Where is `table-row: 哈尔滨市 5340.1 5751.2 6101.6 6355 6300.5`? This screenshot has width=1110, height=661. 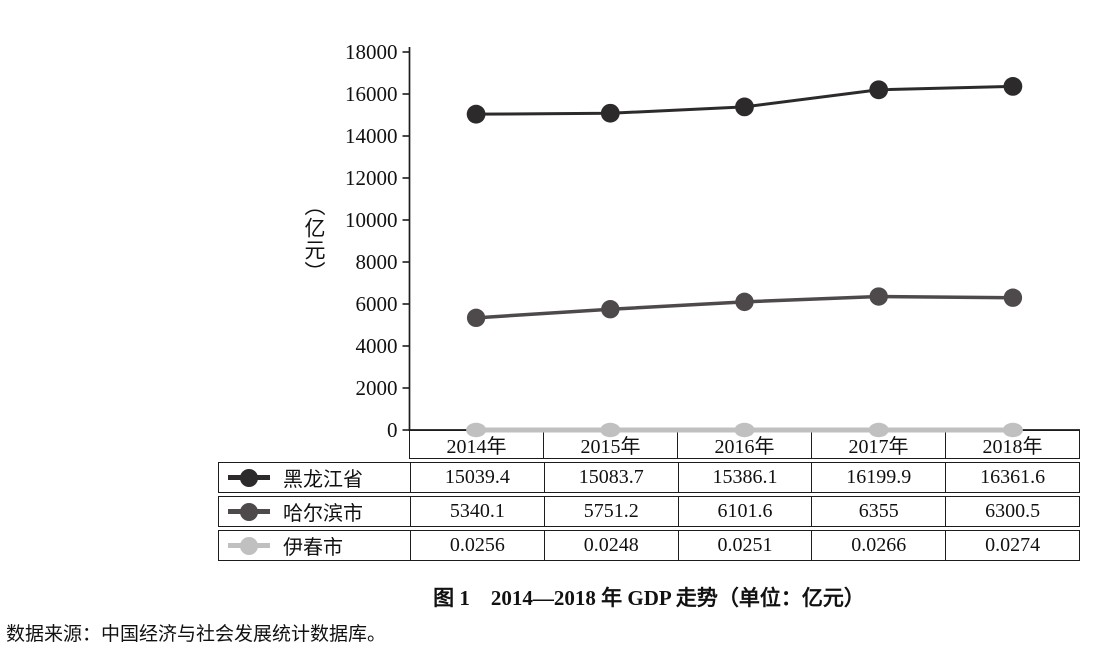 table-row: 哈尔滨市 5340.1 5751.2 6101.6 6355 6300.5 is located at coordinates (649, 511).